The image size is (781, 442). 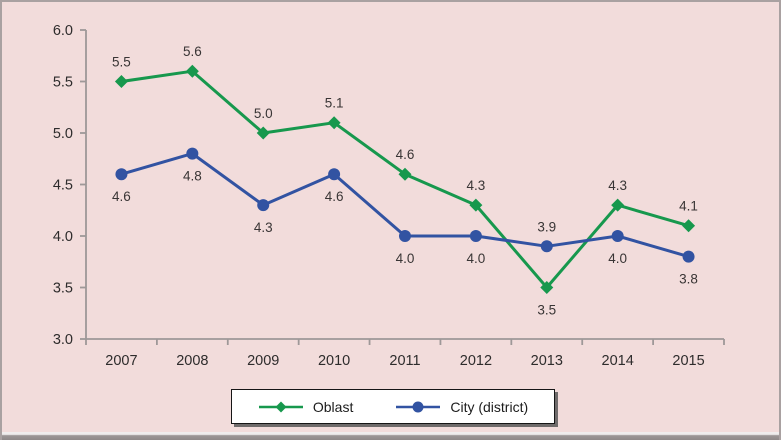 I want to click on x-tick-label: 2007, so click(x=121, y=361).